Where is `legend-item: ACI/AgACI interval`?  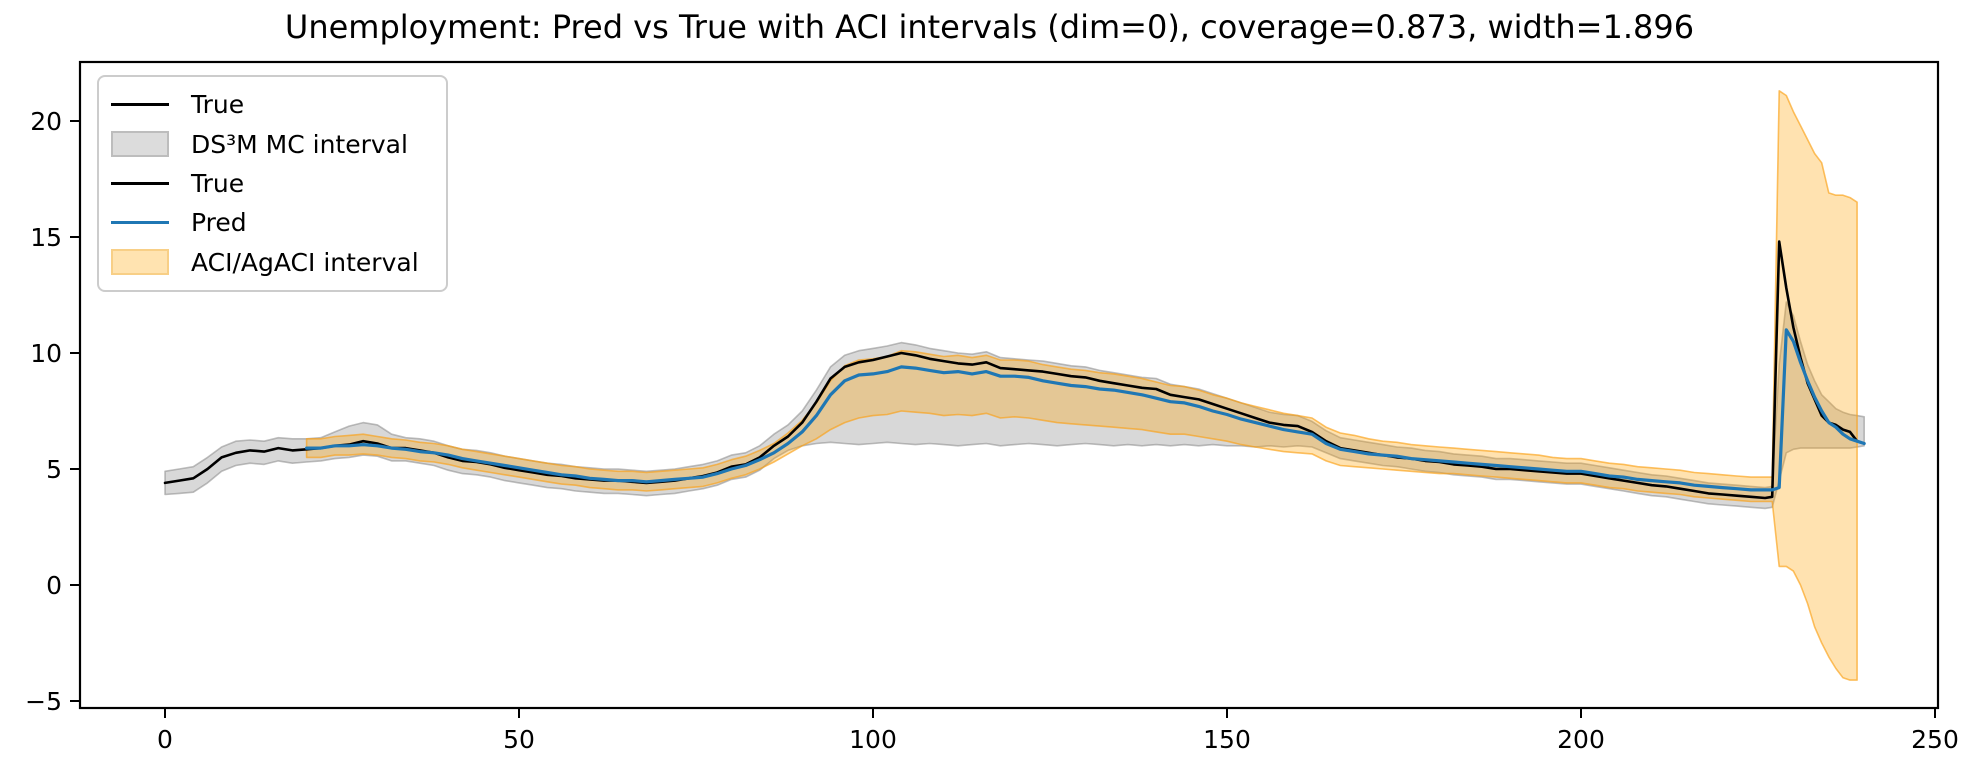 legend-item: ACI/AgACI interval is located at coordinates (273, 262).